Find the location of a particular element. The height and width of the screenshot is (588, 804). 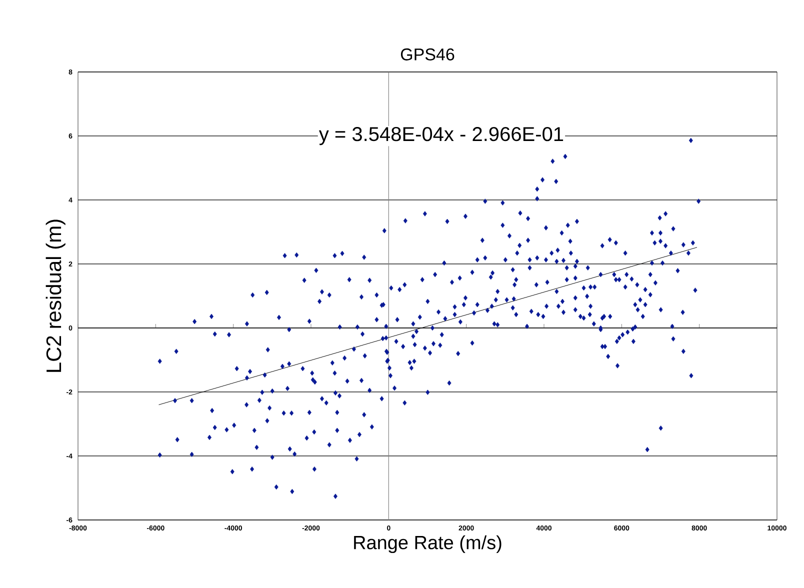

annotation: y = 3.548E-04x - 2.966E-01 is located at coordinates (441, 136).